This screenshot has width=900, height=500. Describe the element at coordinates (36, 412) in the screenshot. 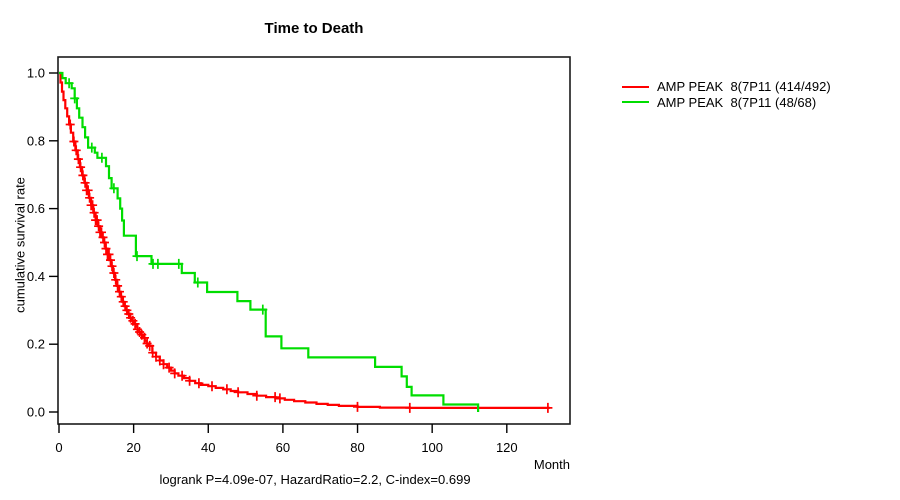

I see `y-tick-label: 0.0` at that location.